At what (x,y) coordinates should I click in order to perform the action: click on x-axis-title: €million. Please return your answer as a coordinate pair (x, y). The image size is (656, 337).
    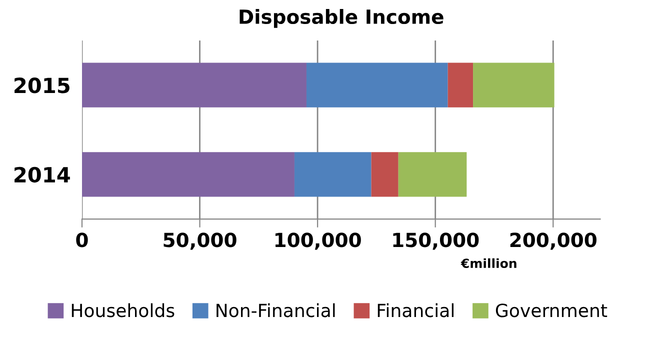
    Looking at the image, I should click on (488, 263).